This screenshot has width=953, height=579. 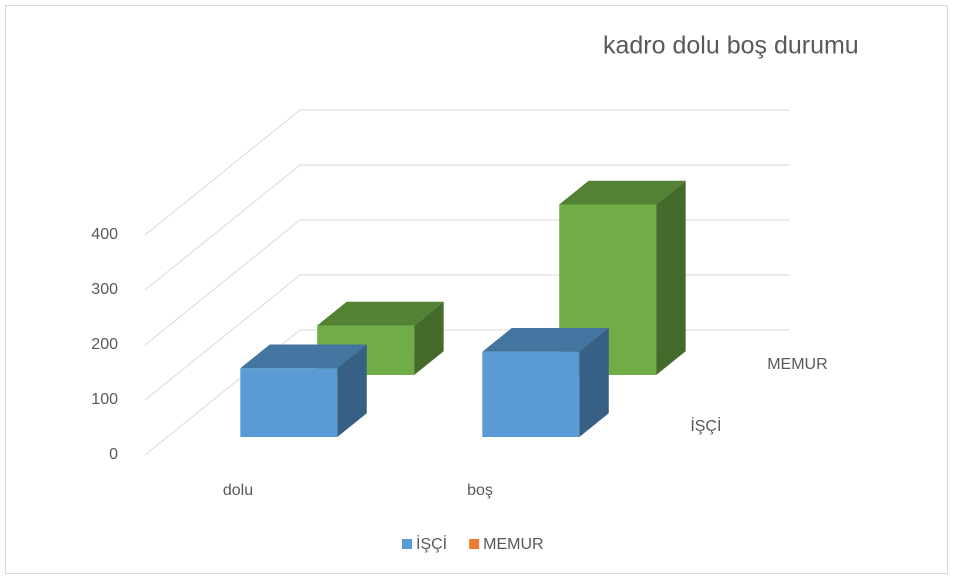 What do you see at coordinates (104, 289) in the screenshot?
I see `y-tick-label: 300` at bounding box center [104, 289].